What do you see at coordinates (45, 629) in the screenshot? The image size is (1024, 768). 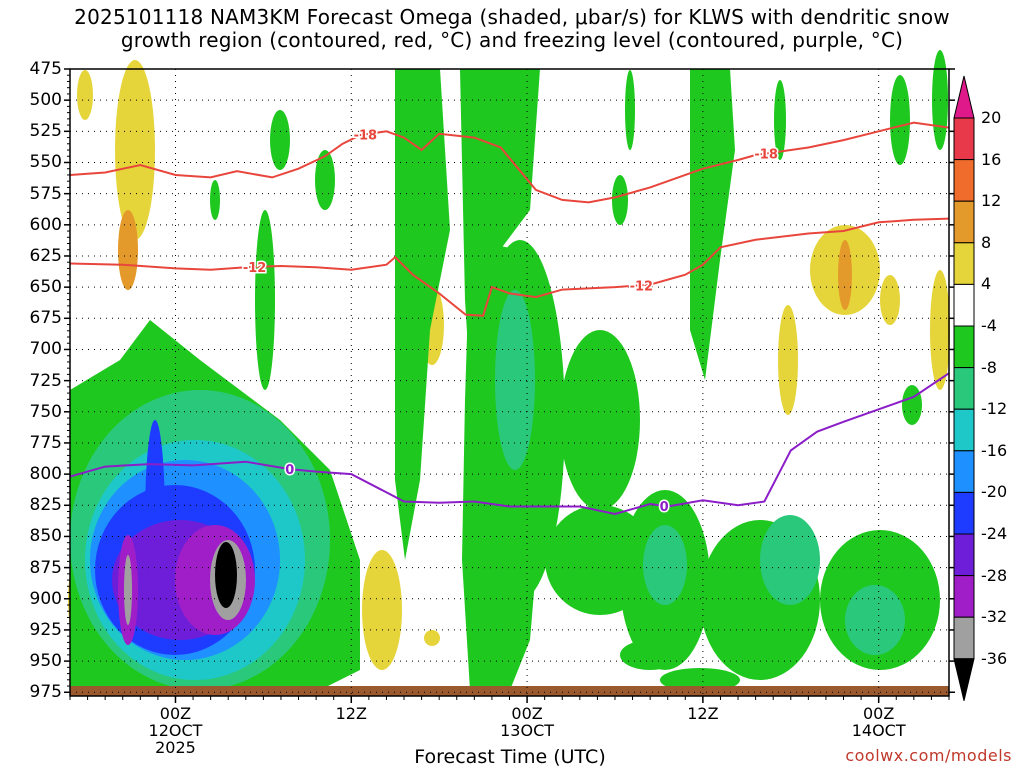 I see `y-tick-label: 925` at bounding box center [45, 629].